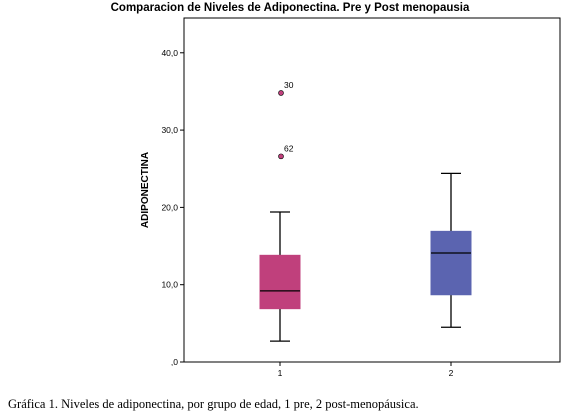  I want to click on y-tick-label: 20,0, so click(169, 207).